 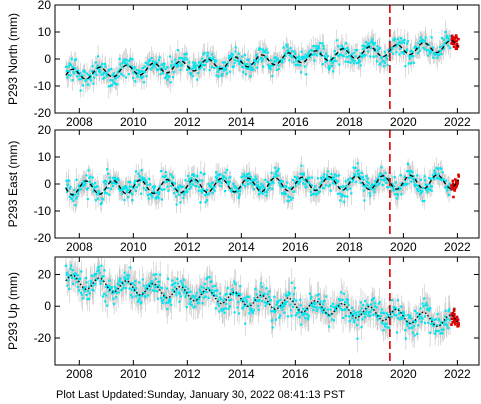 I want to click on rapid-point, so click(x=457, y=320).